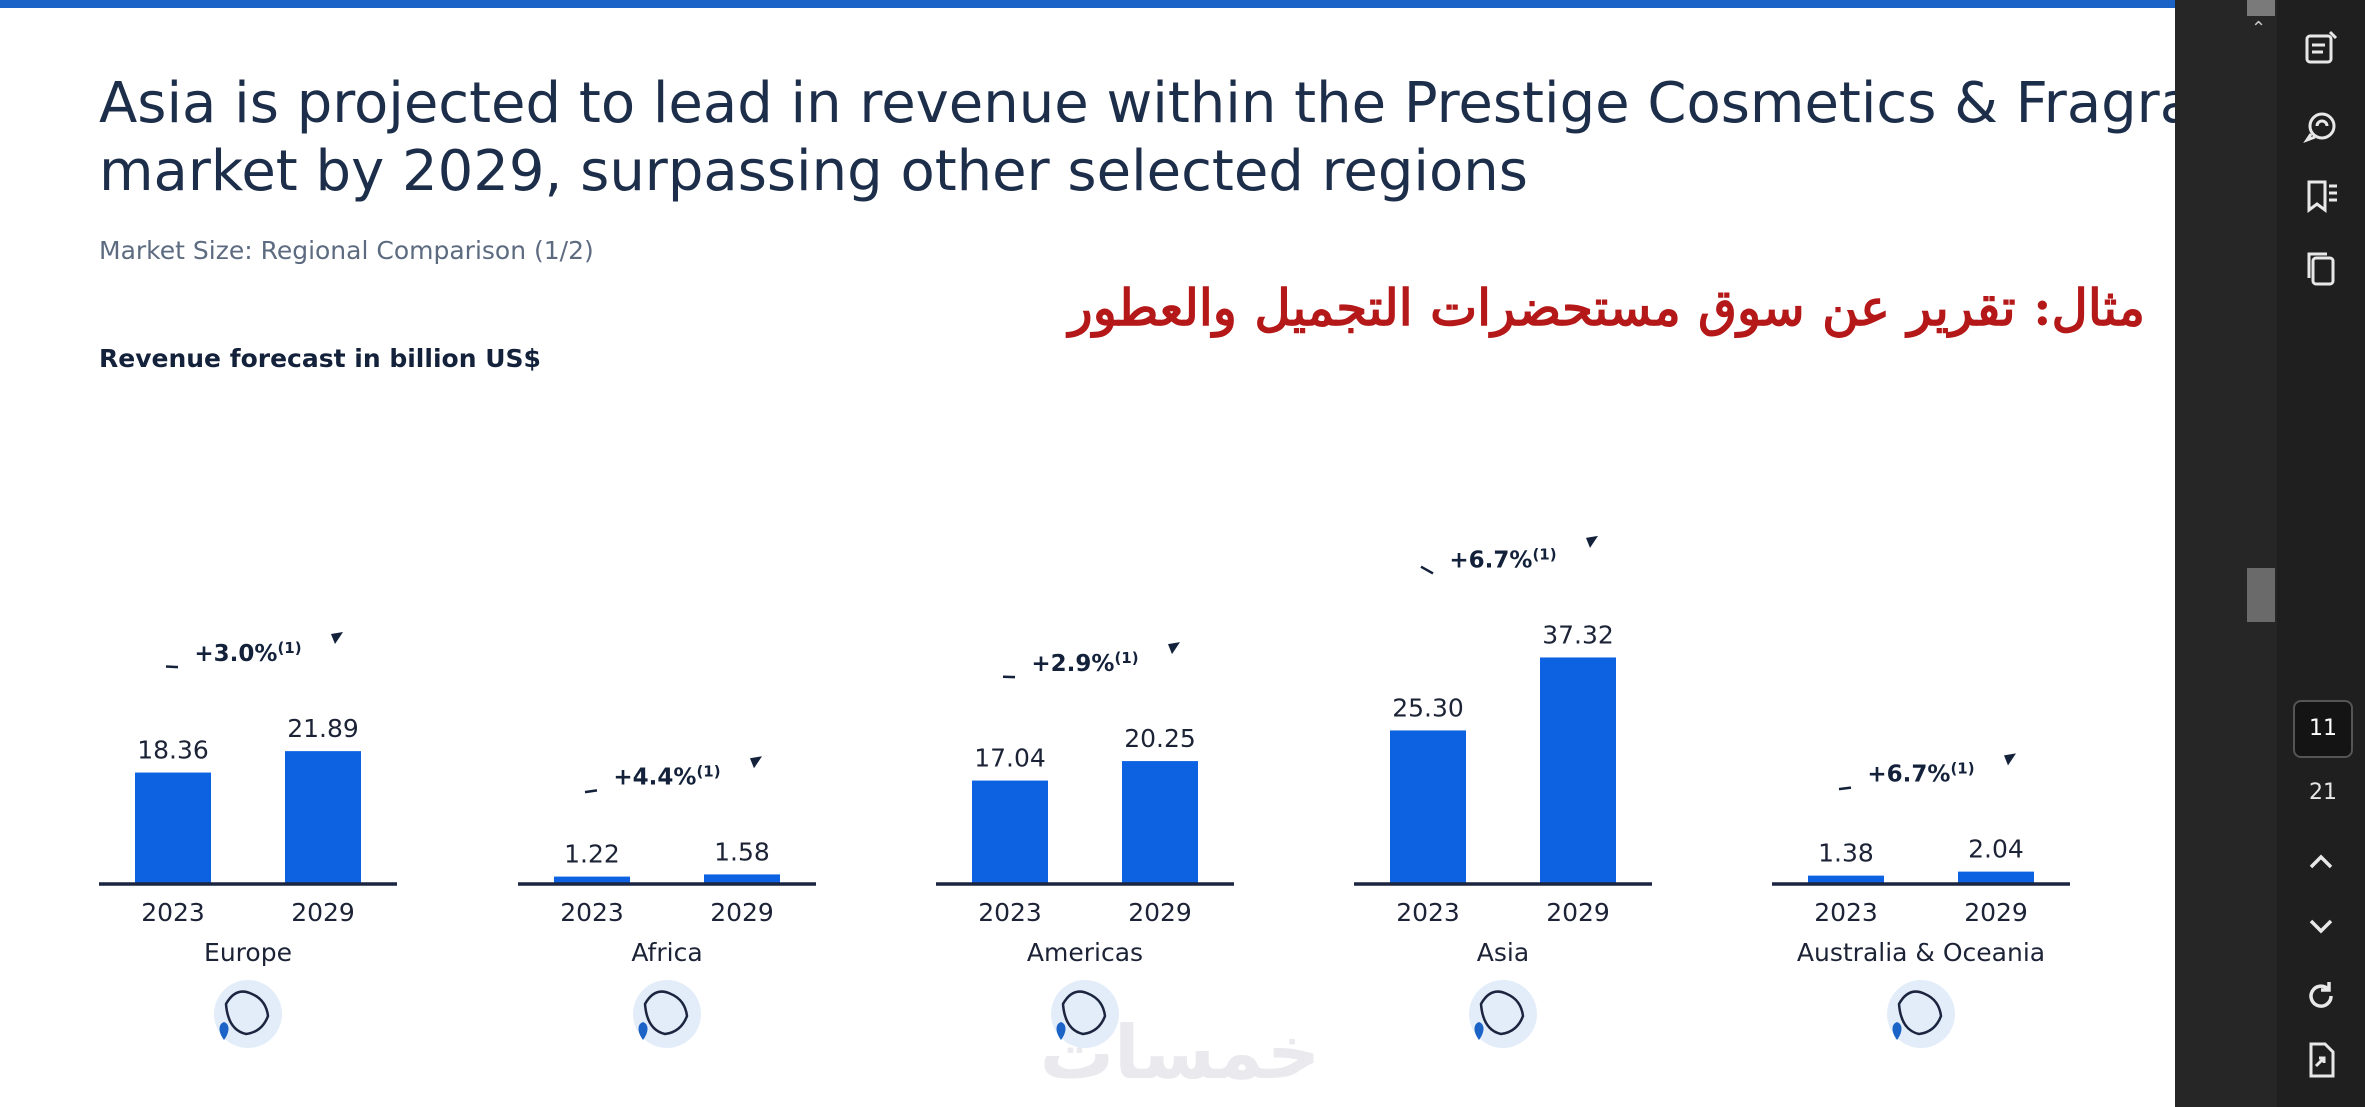 This screenshot has width=2365, height=1107. Describe the element at coordinates (2323, 729) in the screenshot. I see `current-page-field: 11` at that location.